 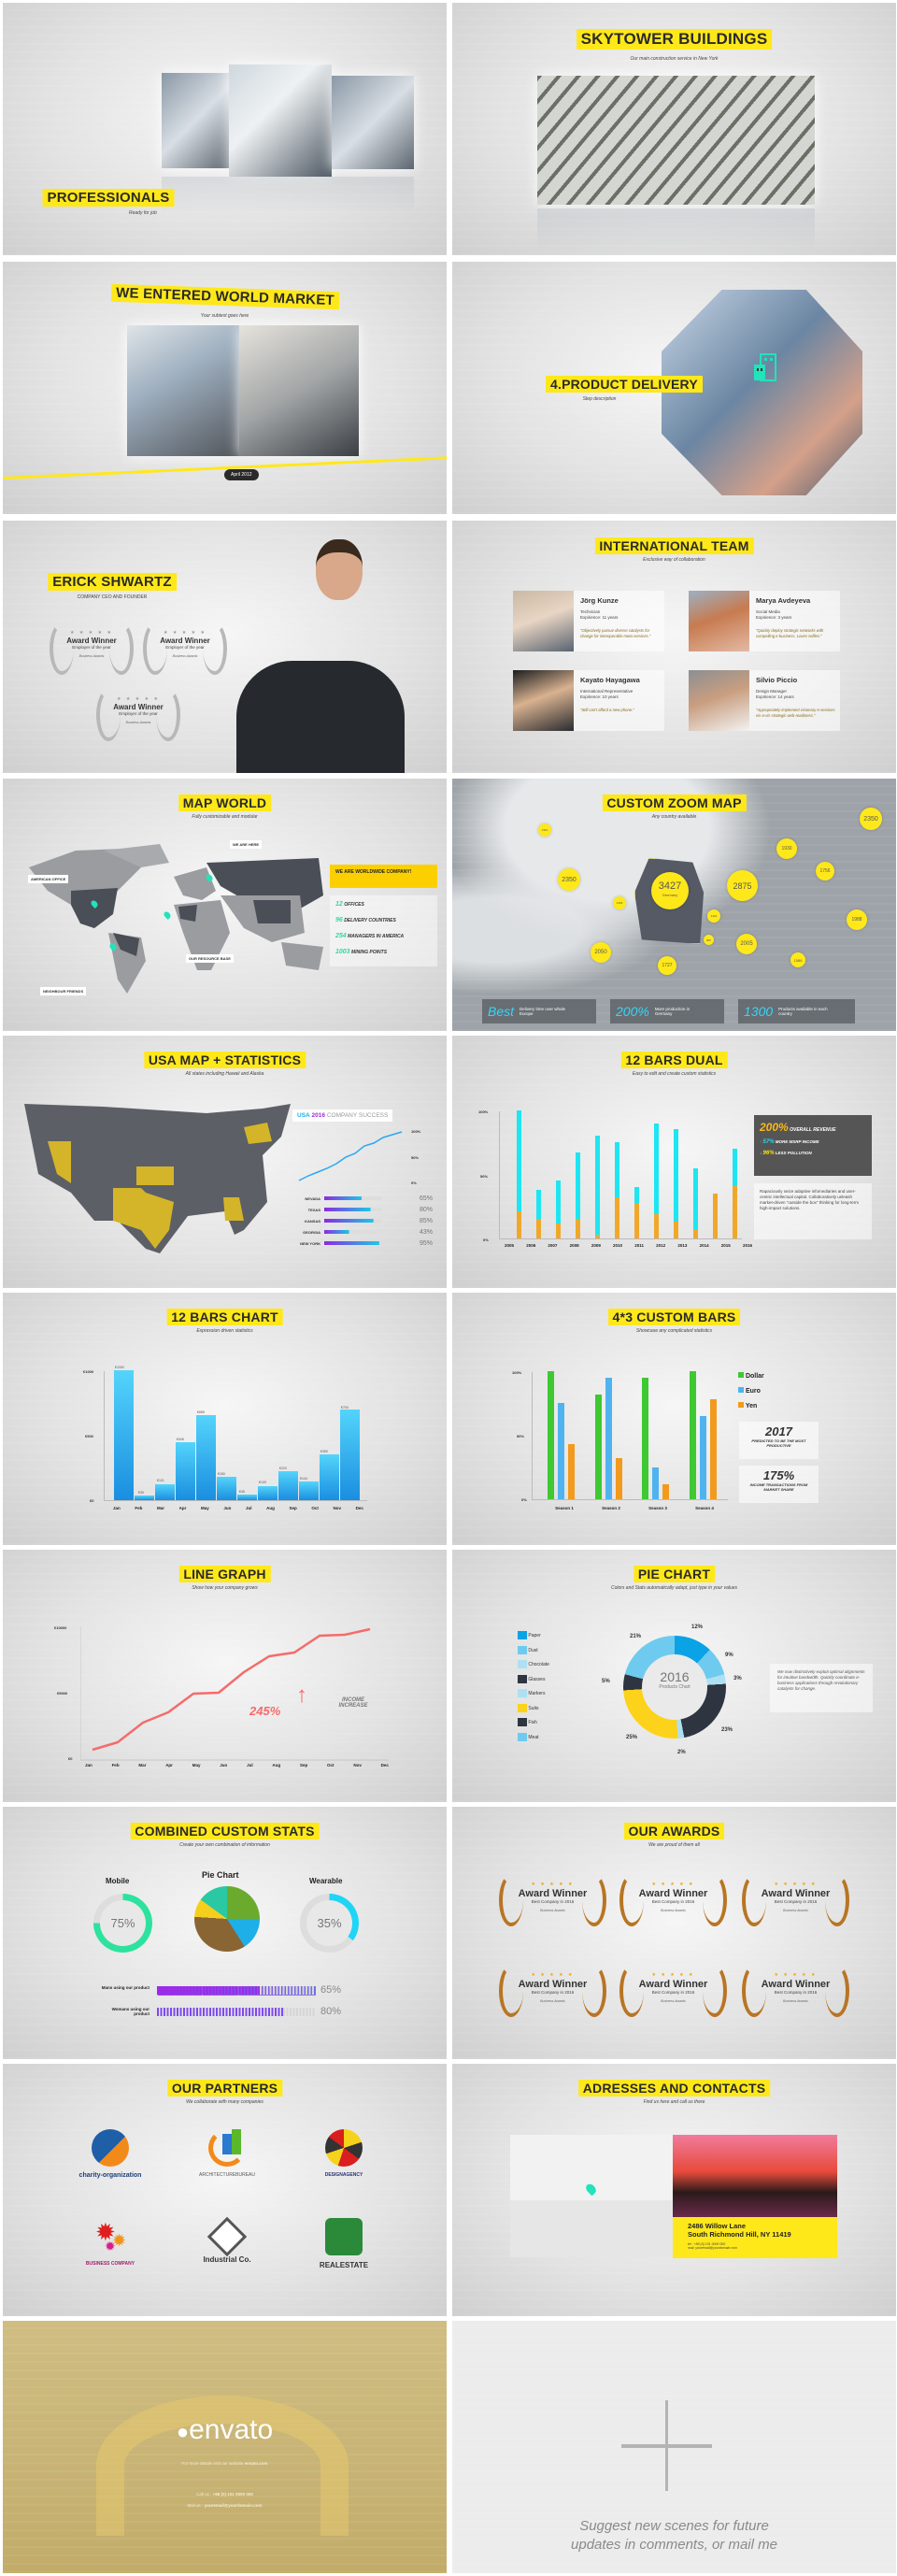 I want to click on slide-title: PROFESSIONALS, so click(x=108, y=198).